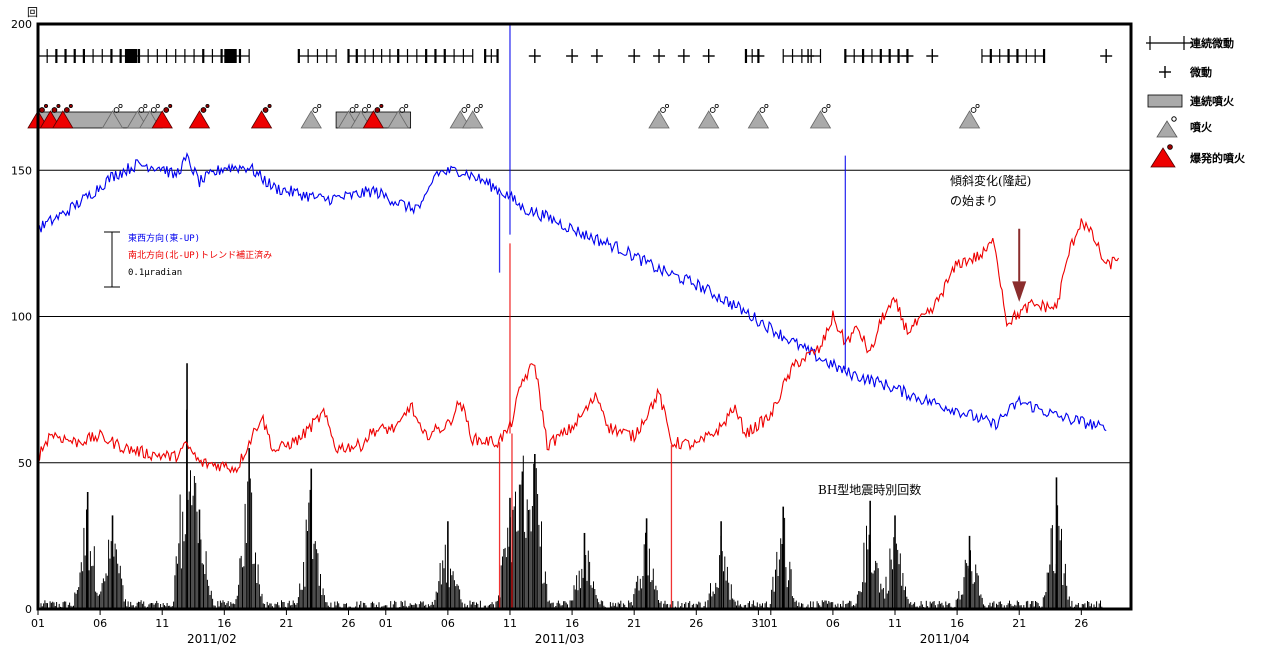 The height and width of the screenshot is (653, 1281). Describe the element at coordinates (261, 119) in the screenshot. I see `explosive-marker-5-cone` at that location.